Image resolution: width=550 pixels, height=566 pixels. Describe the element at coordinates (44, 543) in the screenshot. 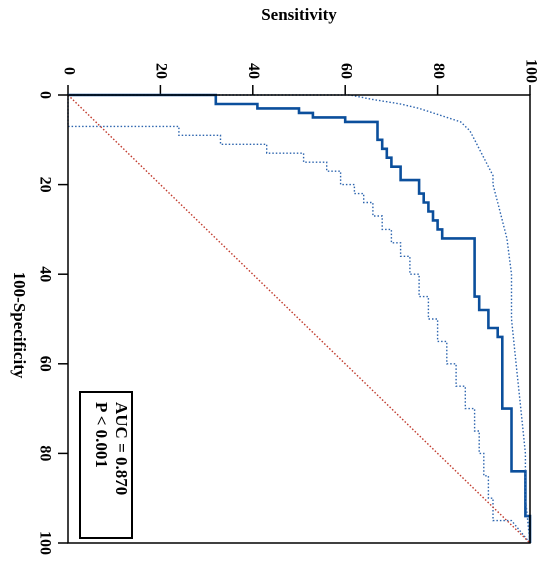

I see `left-tick-label-5: 100` at that location.